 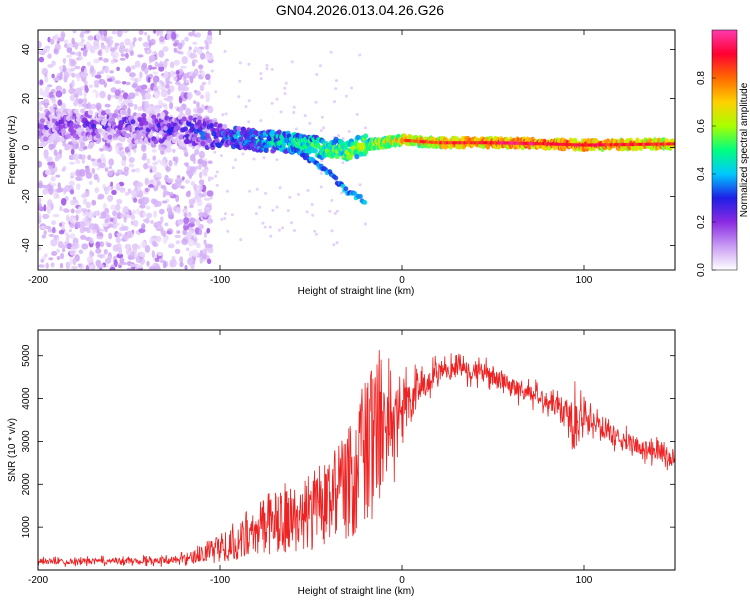 What do you see at coordinates (26, 245) in the screenshot?
I see `spectrogram-y-tick-label: -40` at bounding box center [26, 245].